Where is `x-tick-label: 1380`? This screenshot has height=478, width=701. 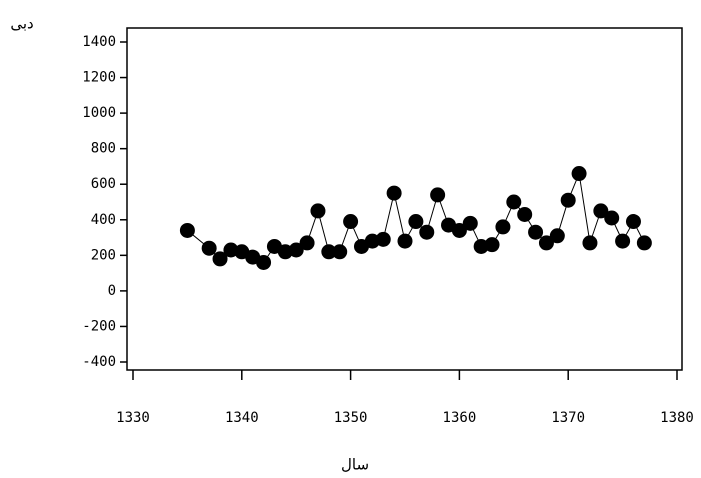 x-tick-label: 1380 is located at coordinates (677, 418).